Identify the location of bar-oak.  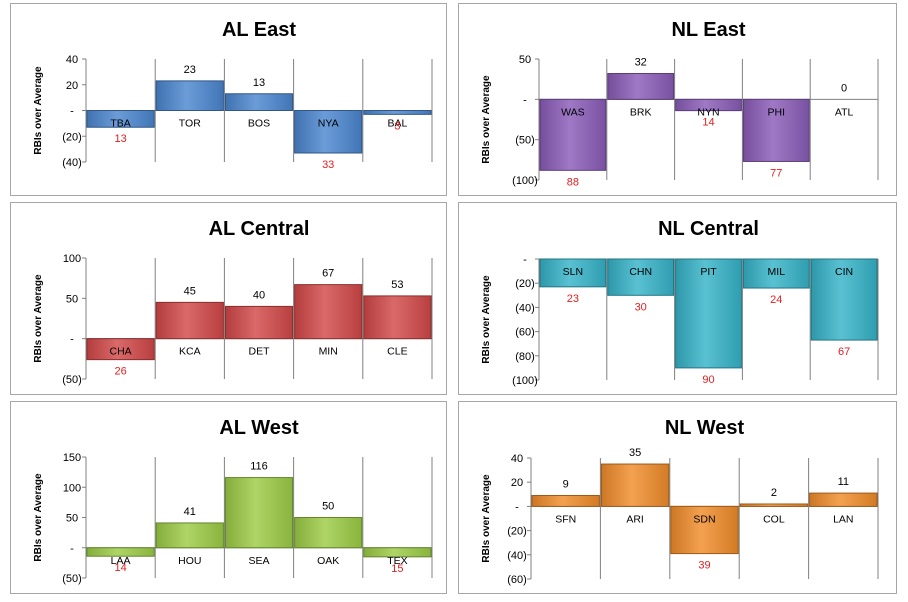
(328, 533).